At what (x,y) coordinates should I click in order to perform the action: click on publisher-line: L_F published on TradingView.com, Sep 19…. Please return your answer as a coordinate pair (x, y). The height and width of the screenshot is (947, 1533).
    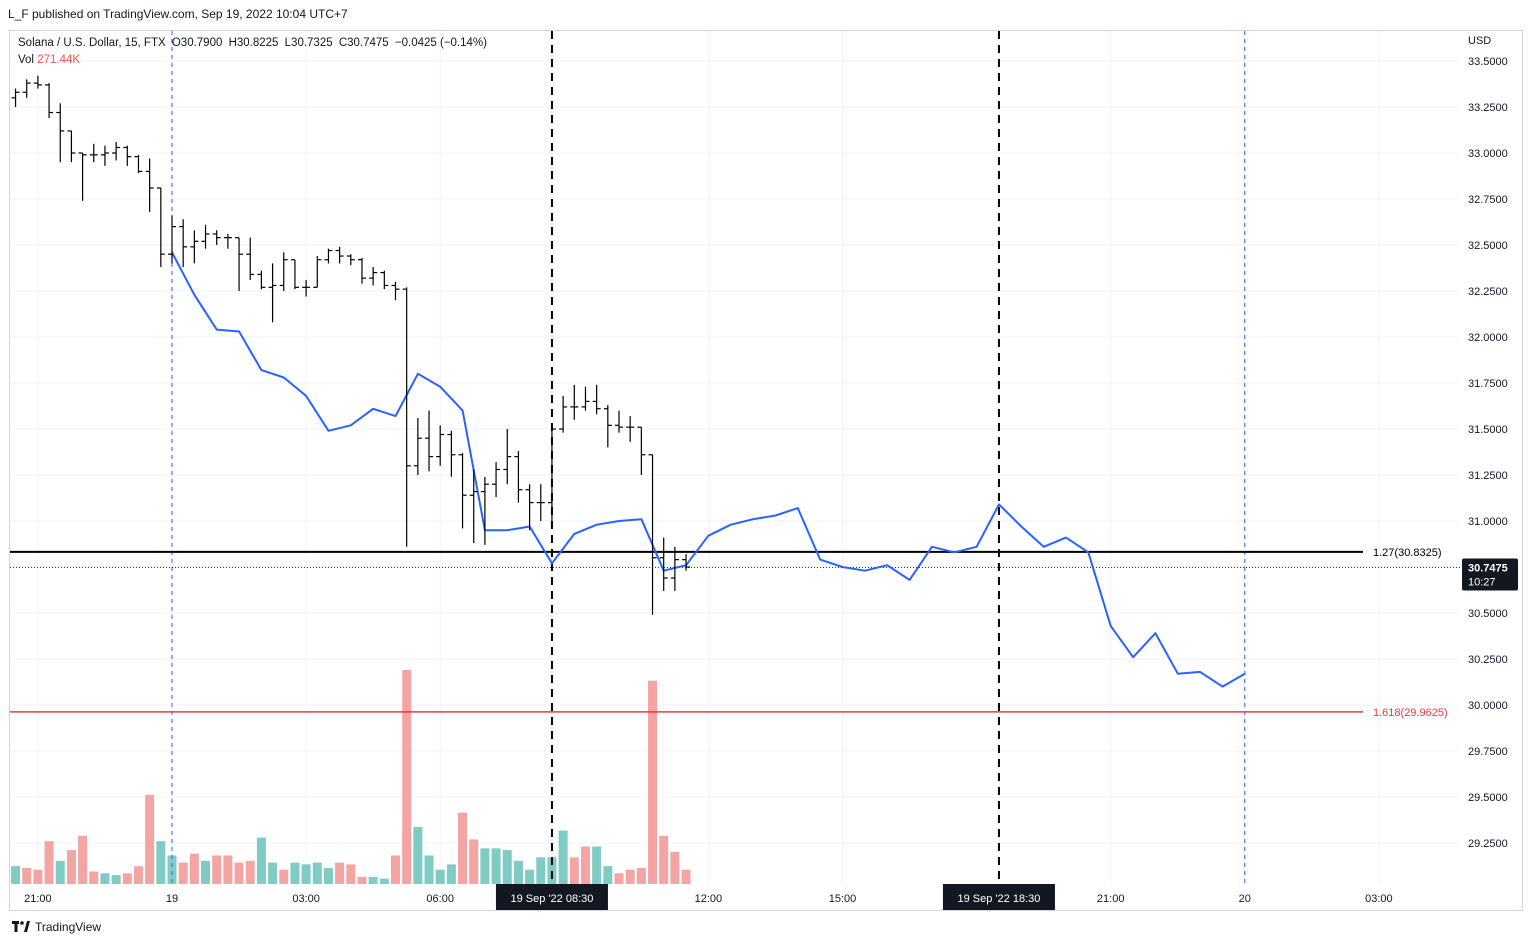
    Looking at the image, I should click on (178, 14).